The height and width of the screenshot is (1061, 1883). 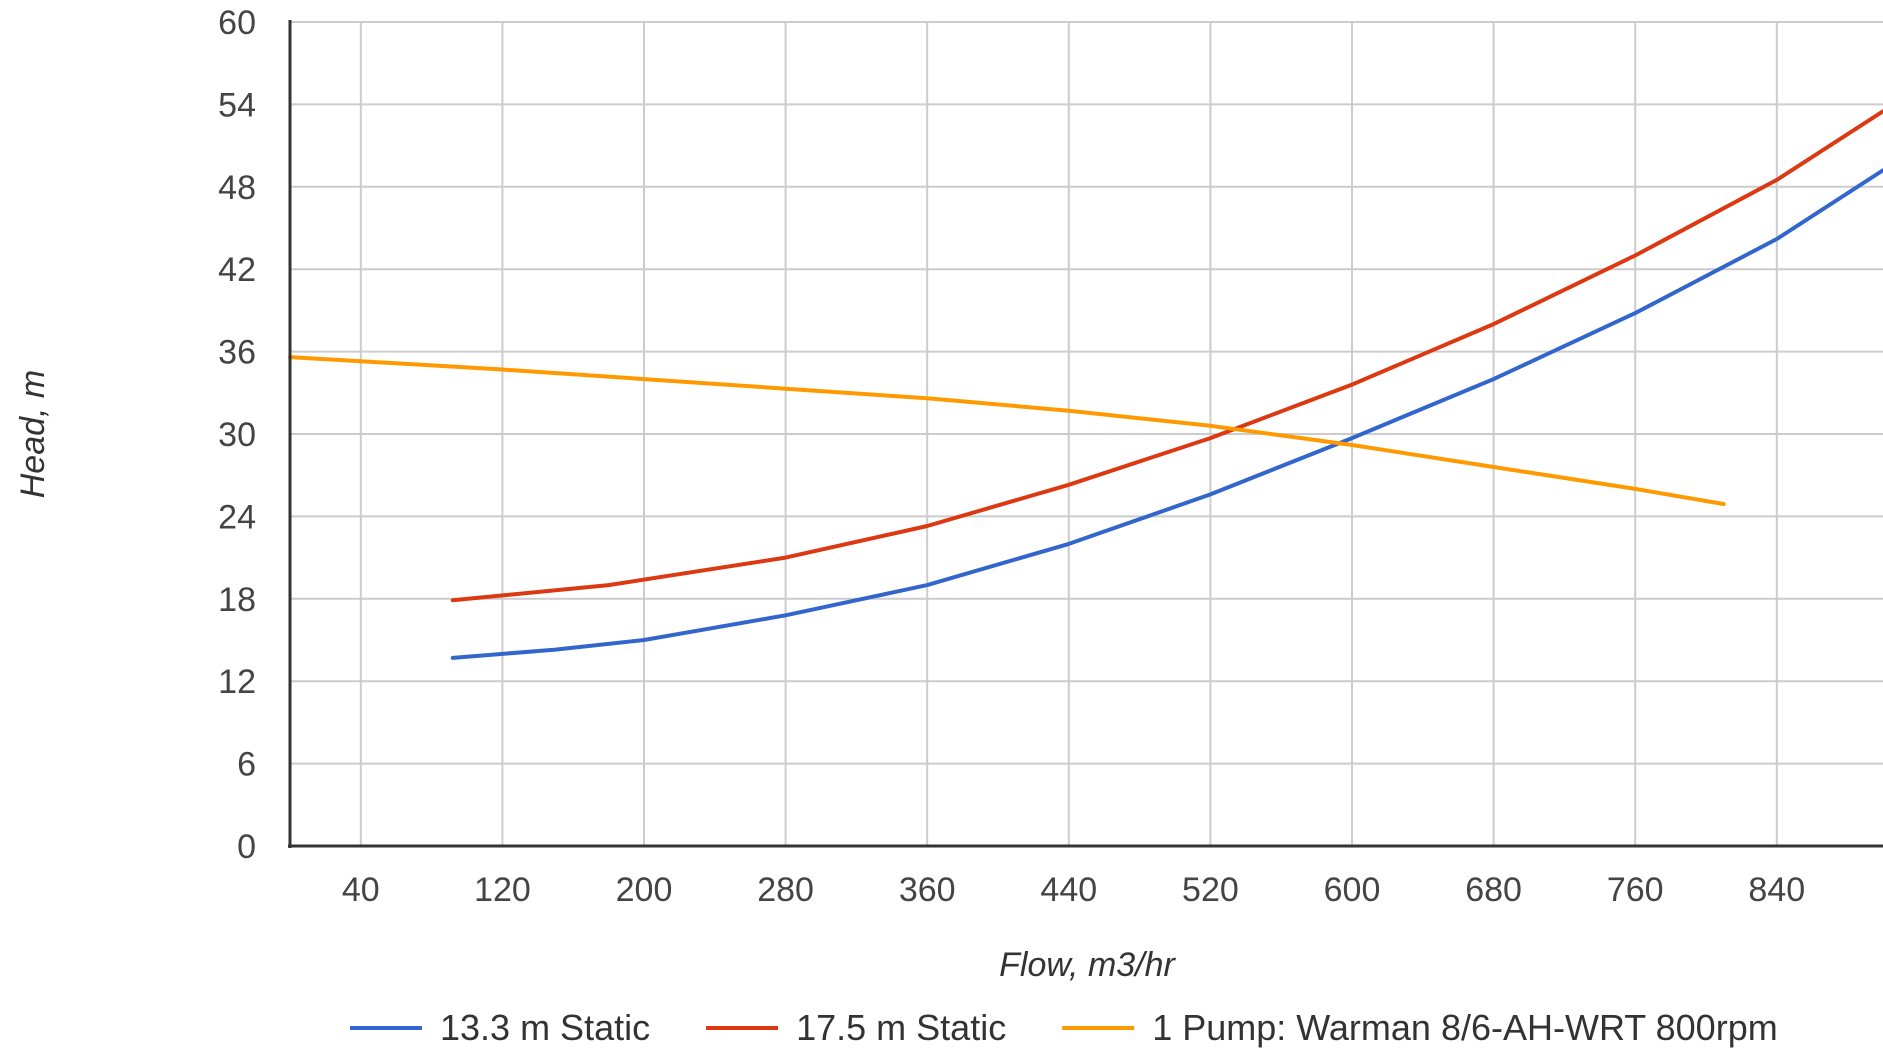 I want to click on legend-item-1: 13.3 m Static, so click(x=500, y=1027).